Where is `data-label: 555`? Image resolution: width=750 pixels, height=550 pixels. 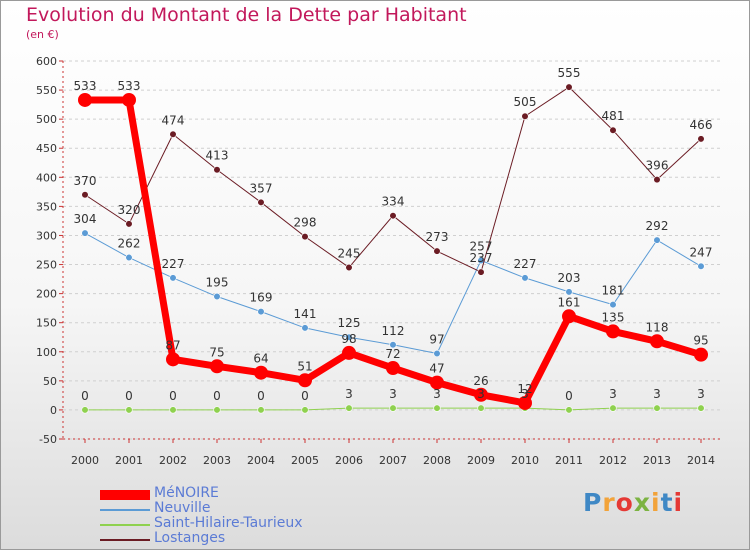 data-label: 555 is located at coordinates (569, 73).